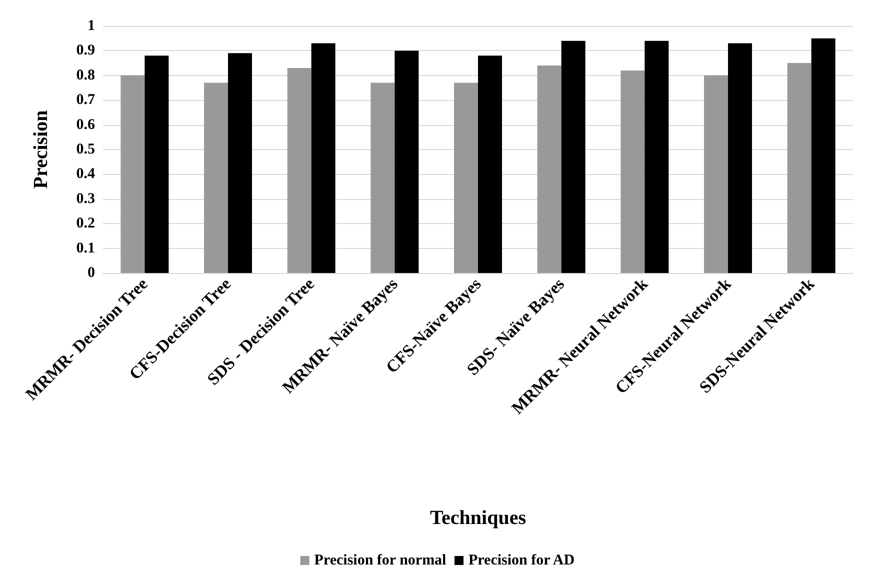 This screenshot has width=878, height=583. Describe the element at coordinates (86, 124) in the screenshot. I see `y-tick-label: 0.6` at that location.